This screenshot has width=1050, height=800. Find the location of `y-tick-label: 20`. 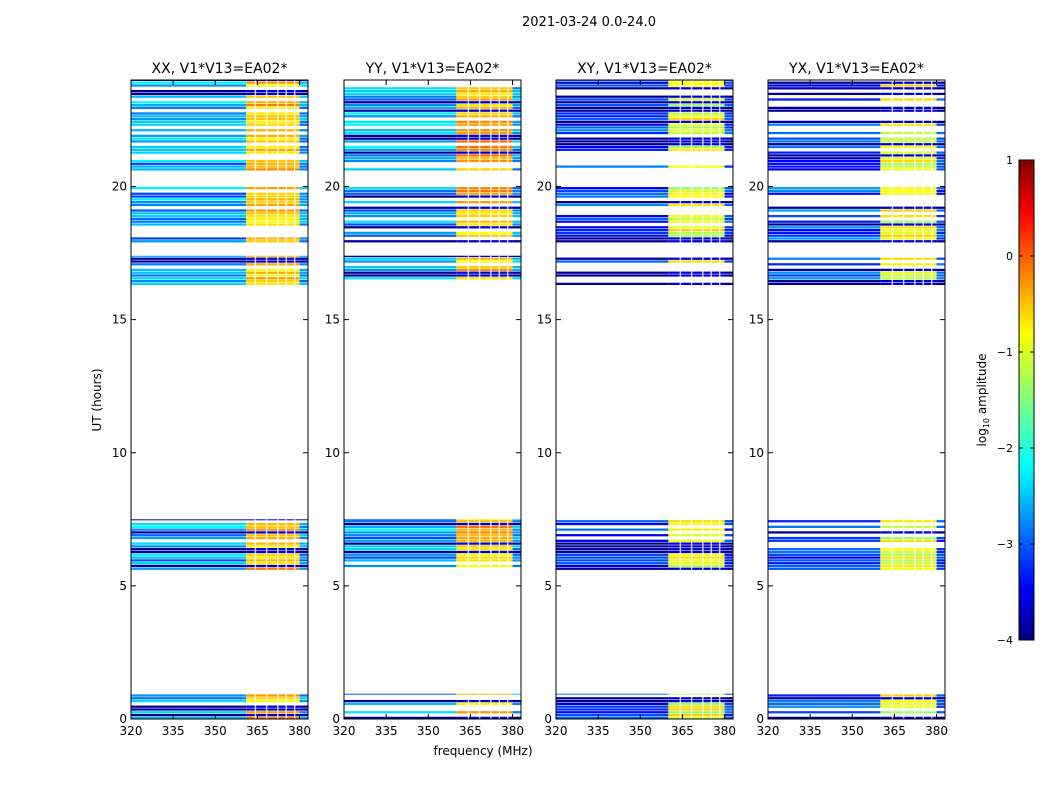

y-tick-label: 20 is located at coordinates (119, 187).